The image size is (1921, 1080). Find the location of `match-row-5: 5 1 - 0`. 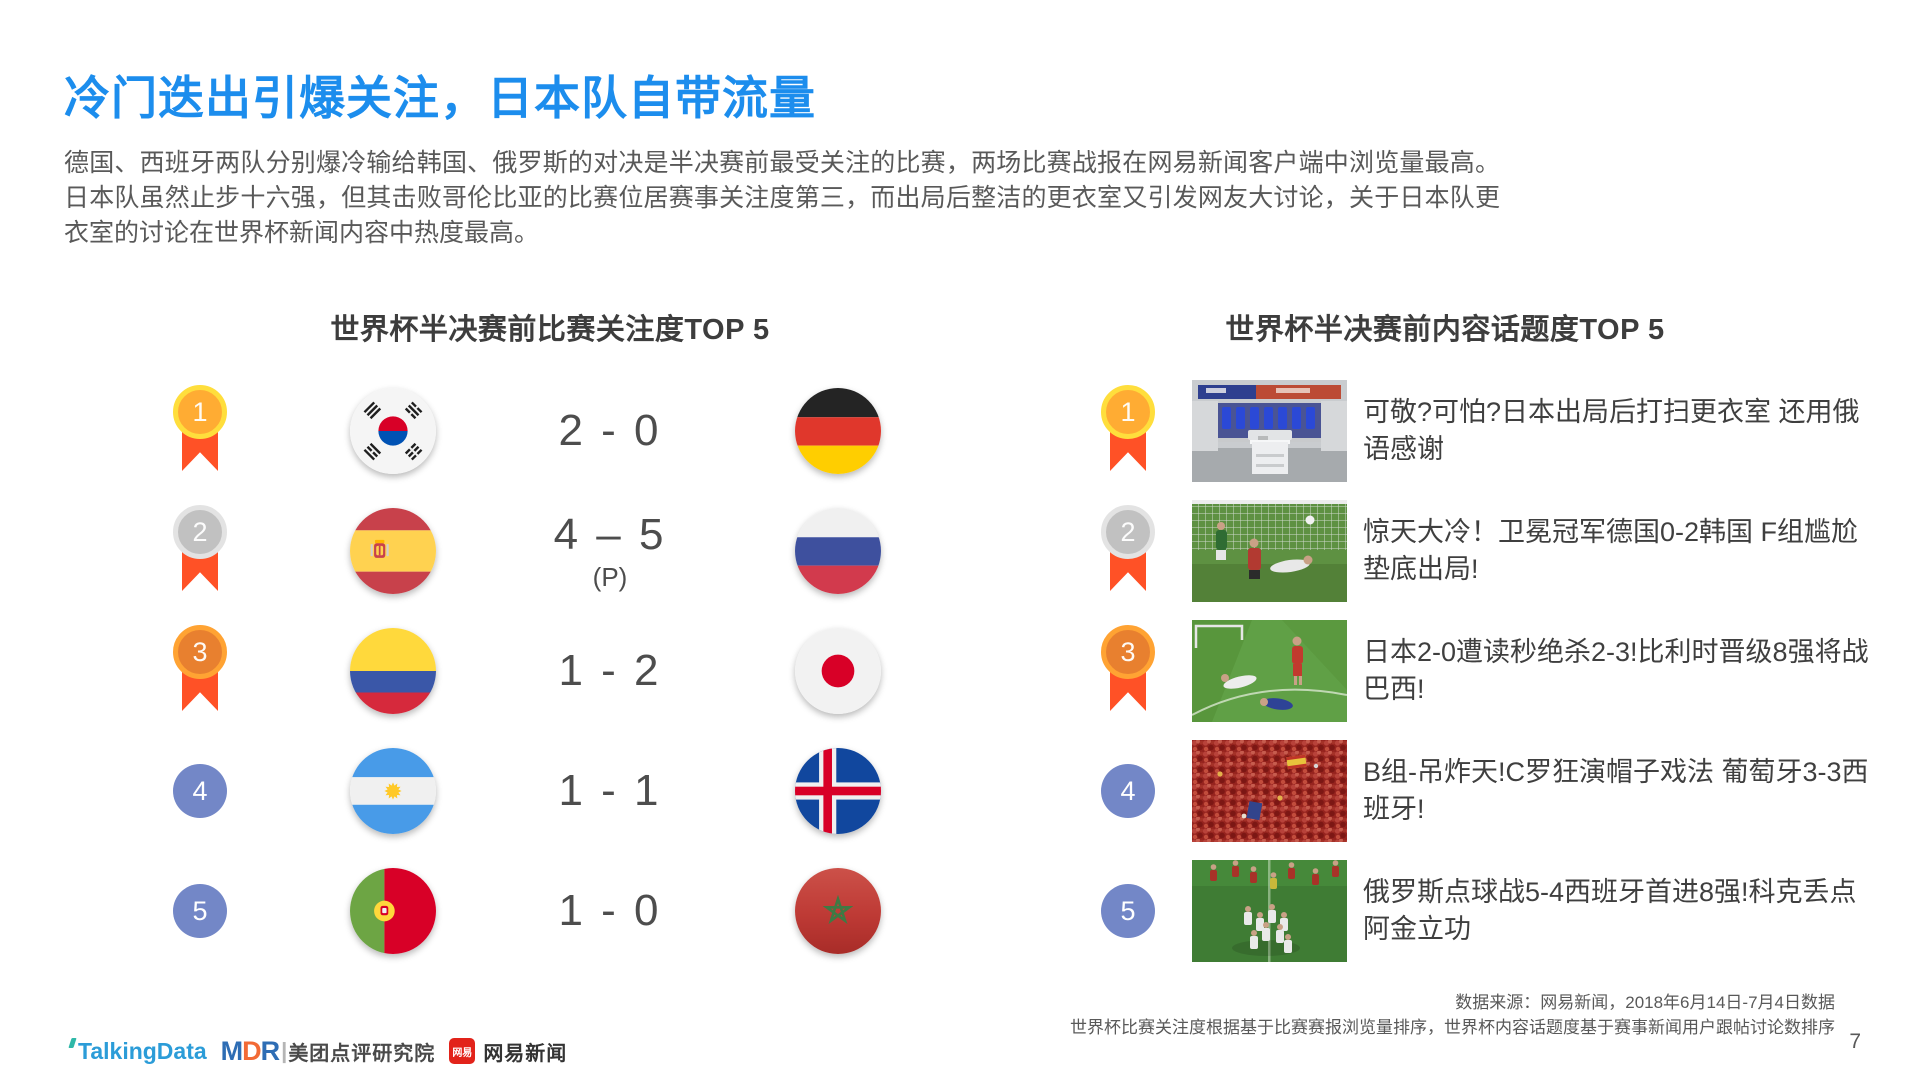

match-row-5: 5 1 - 0 is located at coordinates (540, 911).